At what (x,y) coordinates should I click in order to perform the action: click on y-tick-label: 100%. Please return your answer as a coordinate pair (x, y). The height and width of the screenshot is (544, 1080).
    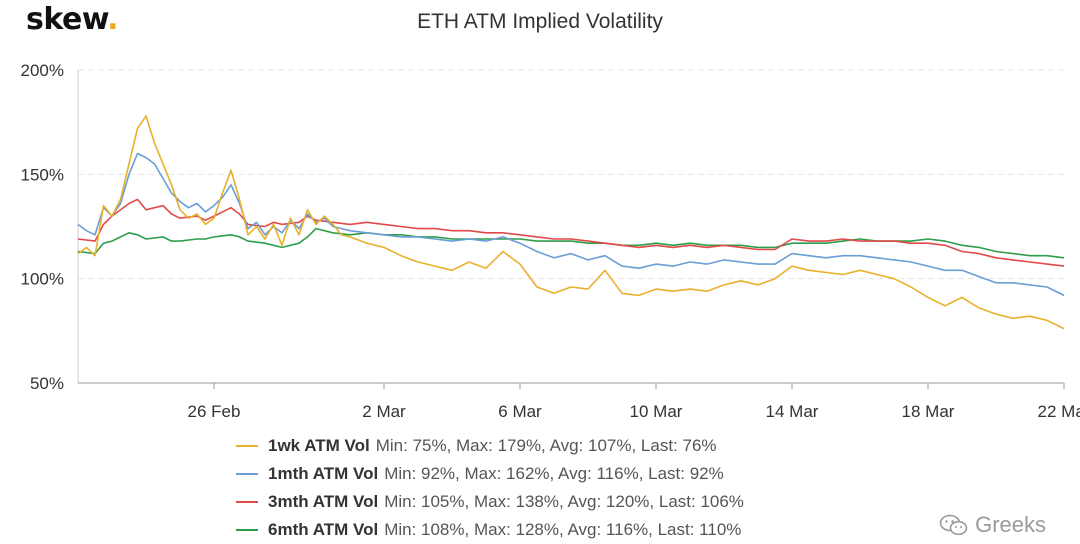
    Looking at the image, I should click on (42, 279).